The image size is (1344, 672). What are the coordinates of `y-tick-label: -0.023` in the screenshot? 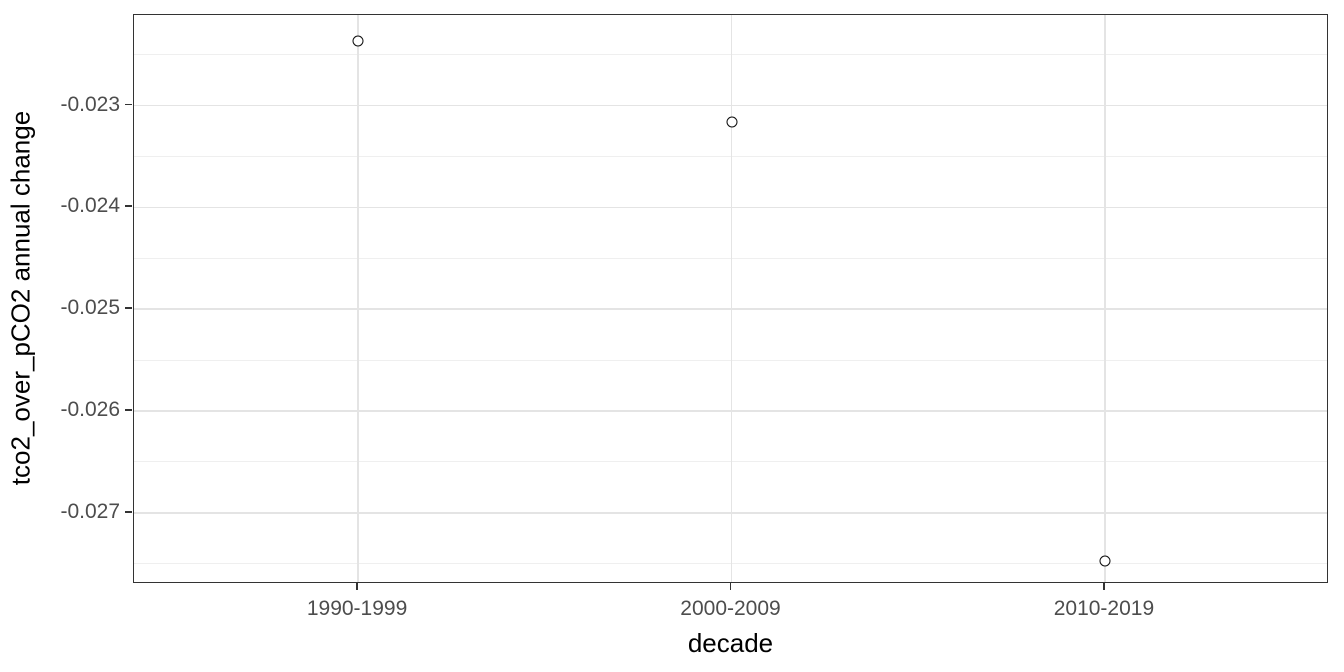 It's located at (90, 104).